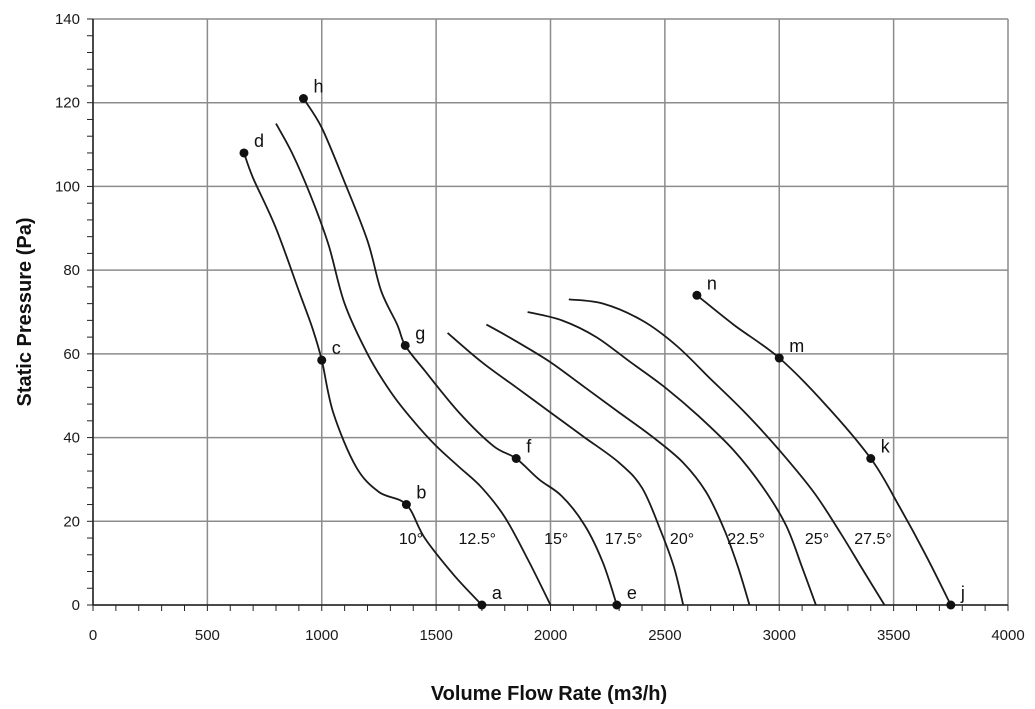 The width and height of the screenshot is (1035, 709). I want to click on angle-label: 27.5°, so click(873, 539).